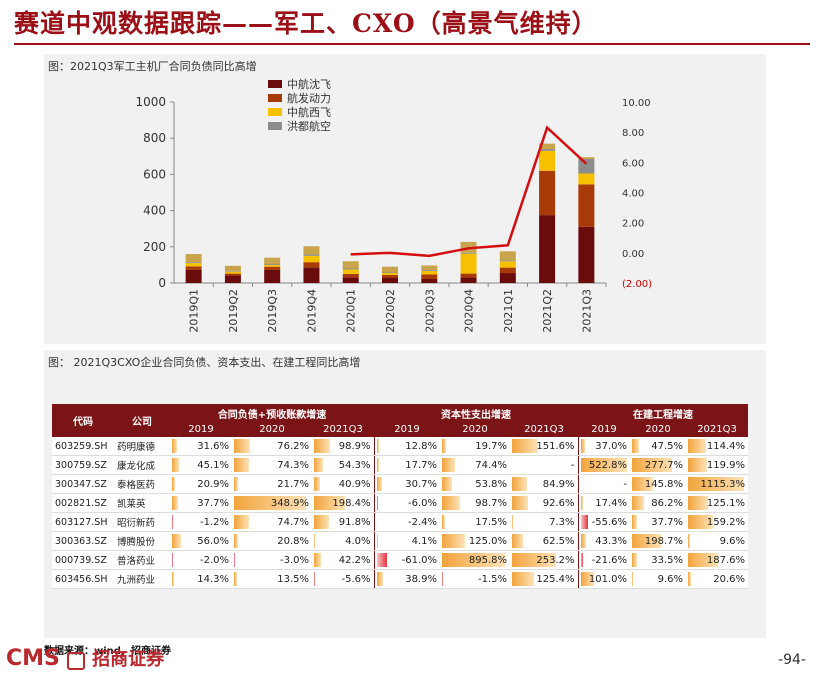  What do you see at coordinates (201, 446) in the screenshot?
I see `cell-value: 31.6%` at bounding box center [201, 446].